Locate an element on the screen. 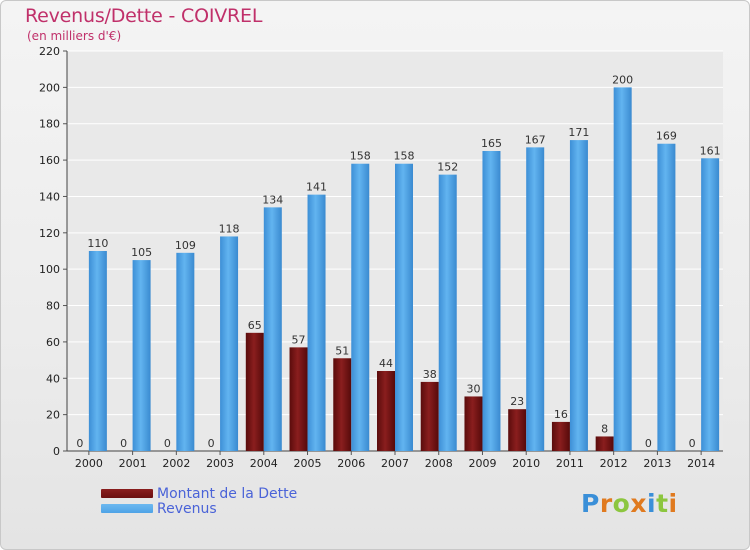 This screenshot has width=750, height=550. y-tick-label: 60 is located at coordinates (53, 342).